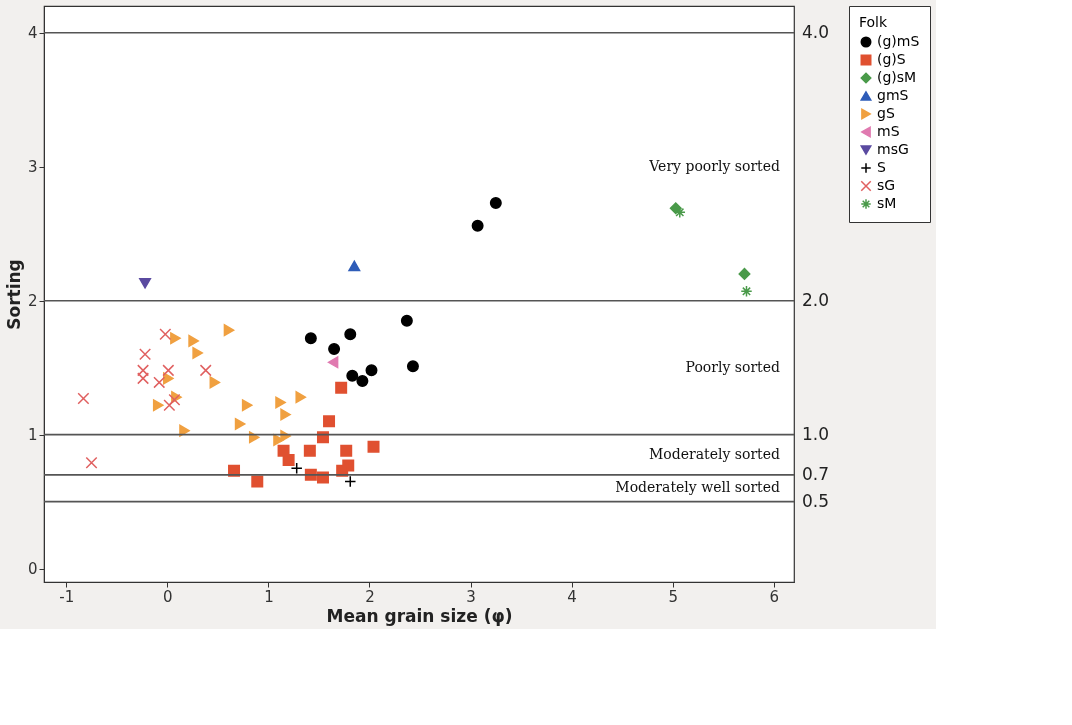 This screenshot has width=1072, height=725. What do you see at coordinates (572, 596) in the screenshot?
I see `x-tick-label: 4` at bounding box center [572, 596].